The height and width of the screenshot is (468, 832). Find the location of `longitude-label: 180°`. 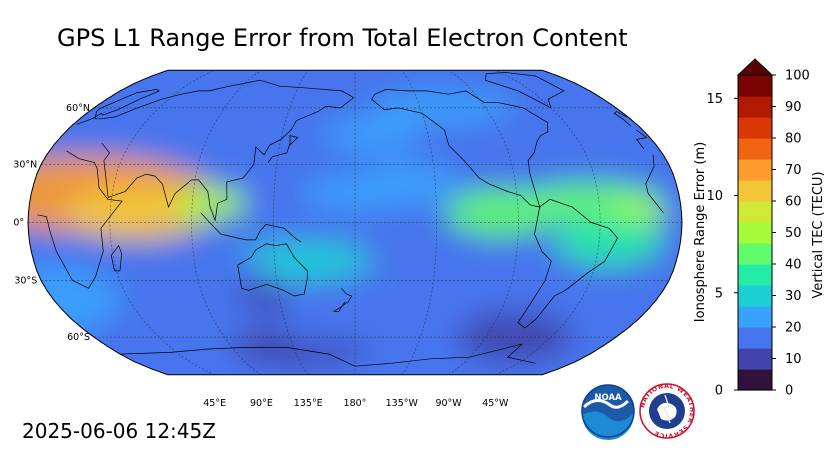

longitude-label: 180° is located at coordinates (355, 403).